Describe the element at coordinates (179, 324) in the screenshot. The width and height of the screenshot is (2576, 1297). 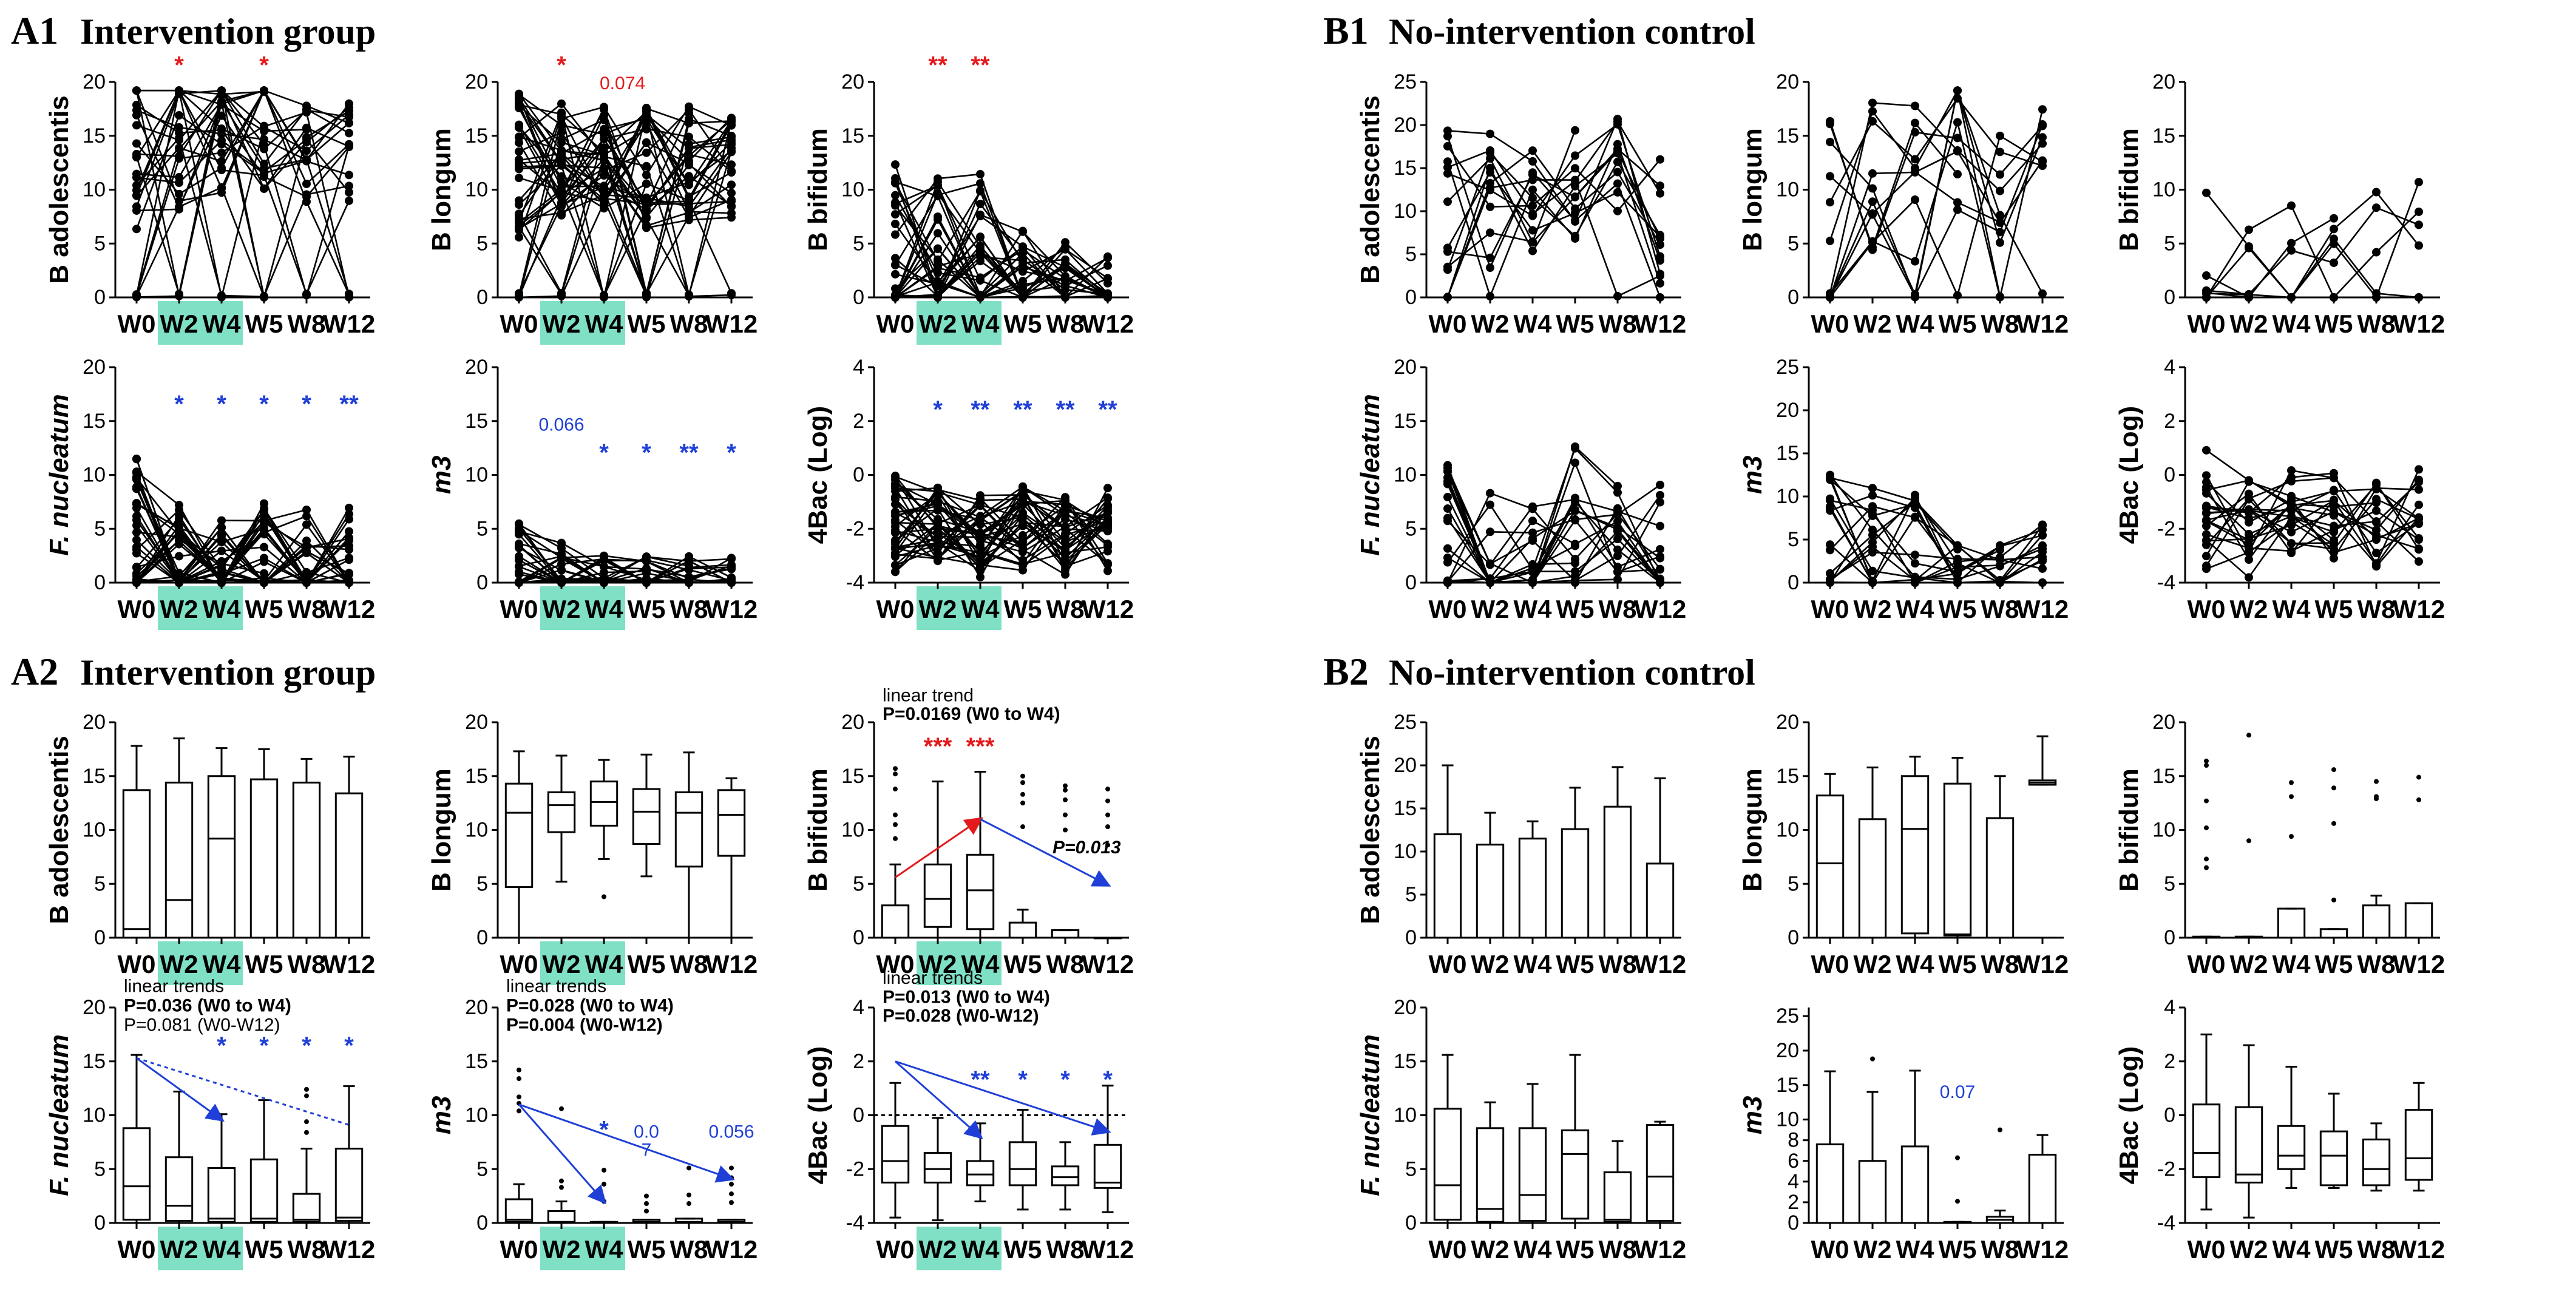
I see `x-tick-label: W2` at that location.